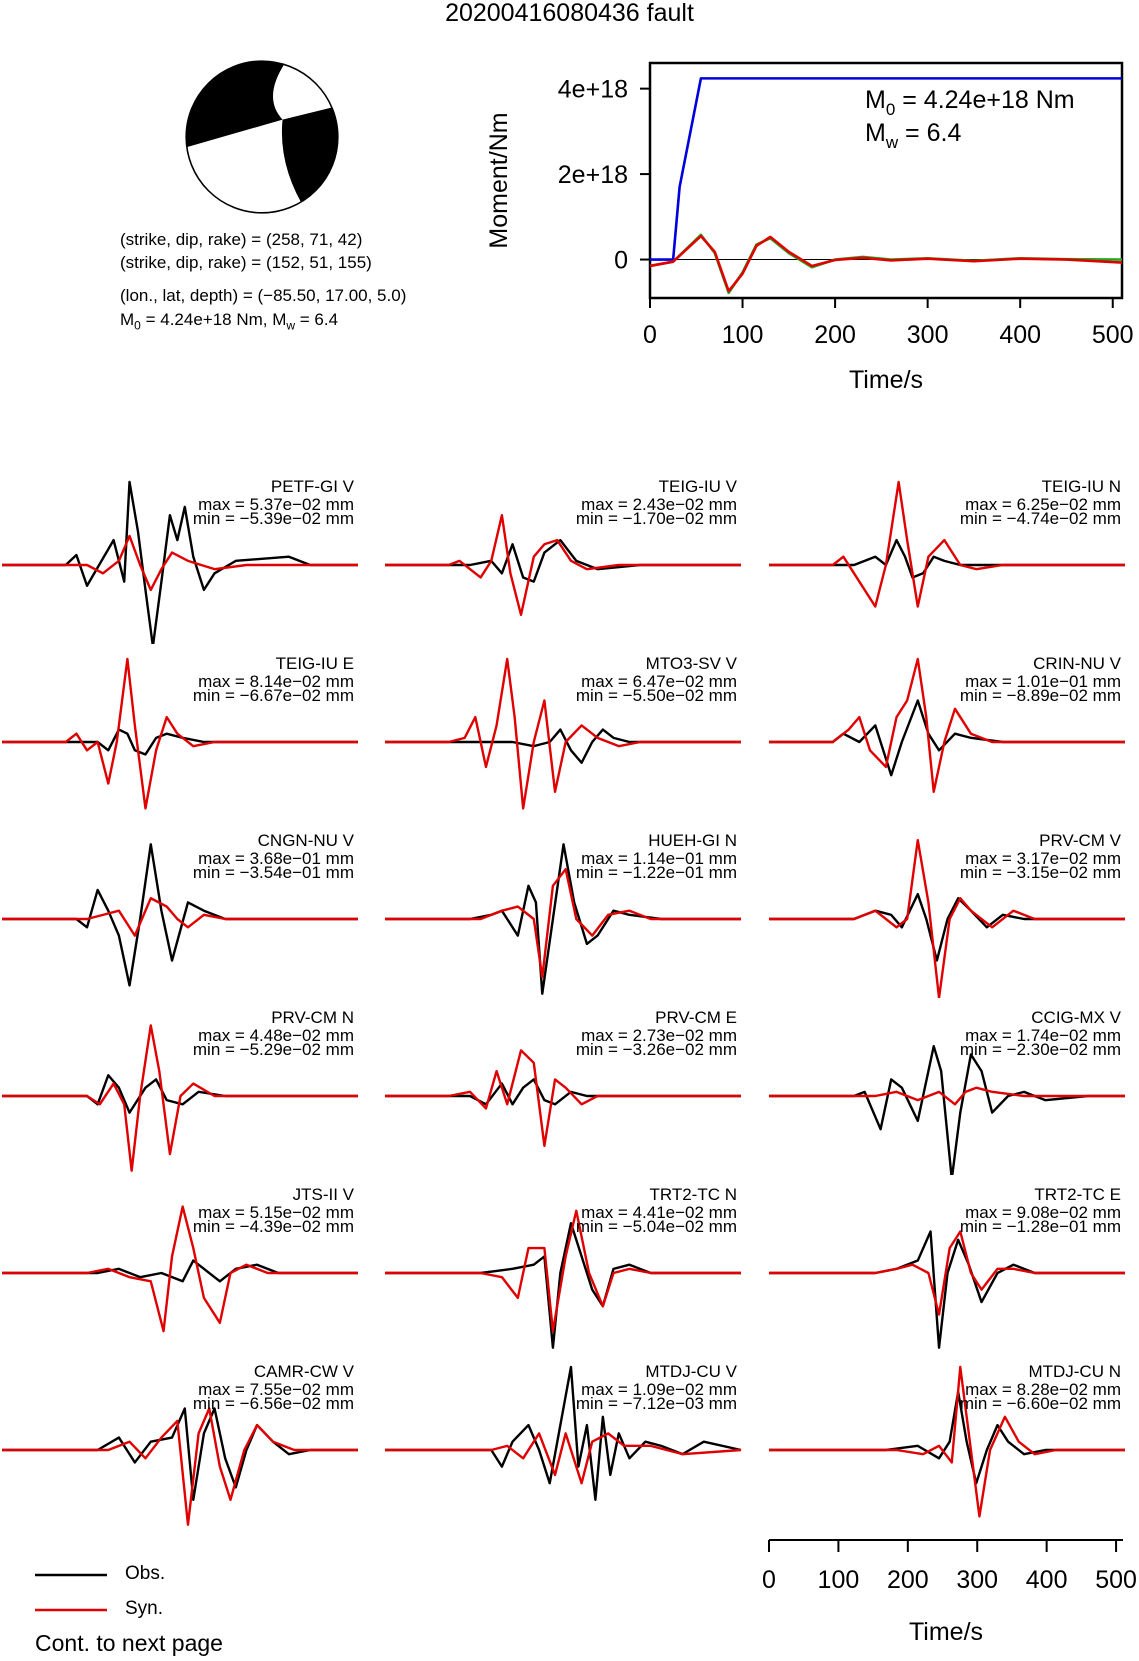 The height and width of the screenshot is (1661, 1139). I want to click on mw-value: = 6.4, so click(317, 319).